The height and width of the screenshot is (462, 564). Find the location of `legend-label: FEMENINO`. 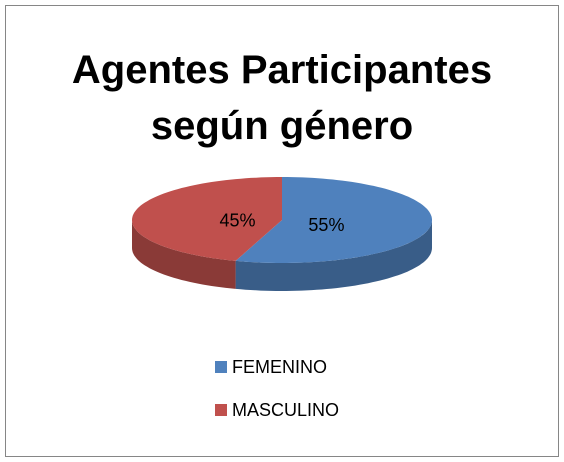

legend-label: FEMENINO is located at coordinates (279, 367).